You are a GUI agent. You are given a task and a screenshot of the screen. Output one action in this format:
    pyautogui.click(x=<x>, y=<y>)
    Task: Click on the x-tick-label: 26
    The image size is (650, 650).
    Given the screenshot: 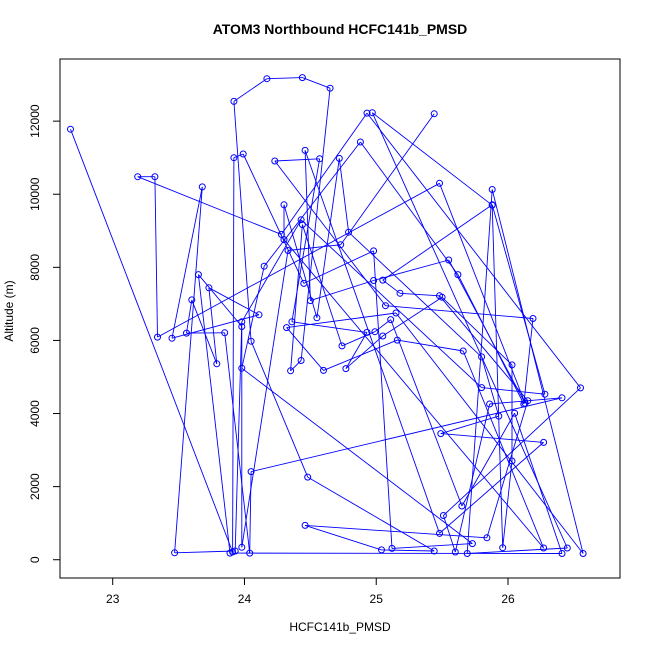 What is the action you would take?
    pyautogui.click(x=508, y=599)
    